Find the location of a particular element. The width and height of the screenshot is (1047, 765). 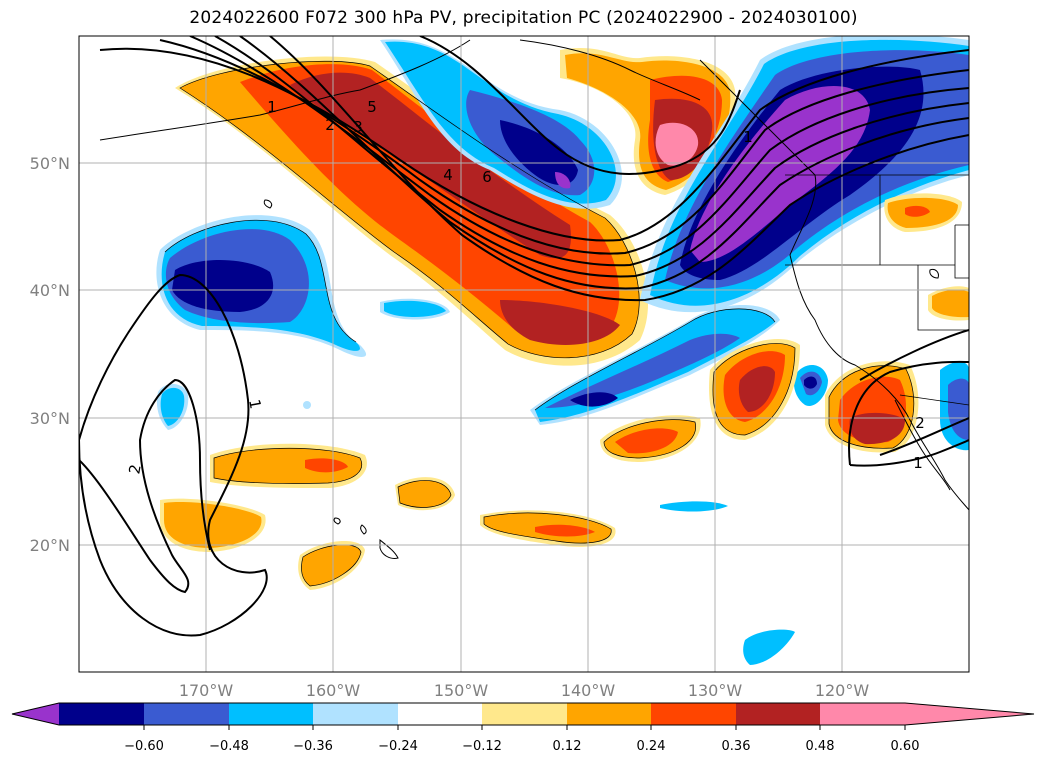

contour-label: 3 is located at coordinates (358, 127).